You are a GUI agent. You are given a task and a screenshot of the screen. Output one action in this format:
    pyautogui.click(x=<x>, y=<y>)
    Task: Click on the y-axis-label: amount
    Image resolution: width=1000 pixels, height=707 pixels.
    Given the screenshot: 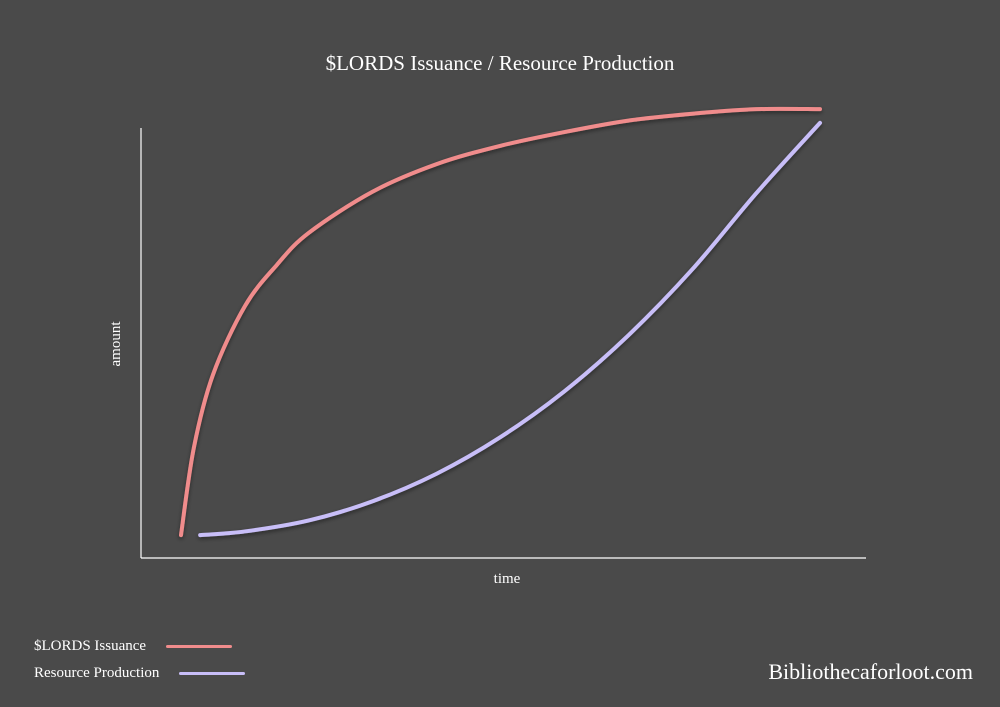 What is the action you would take?
    pyautogui.click(x=116, y=344)
    